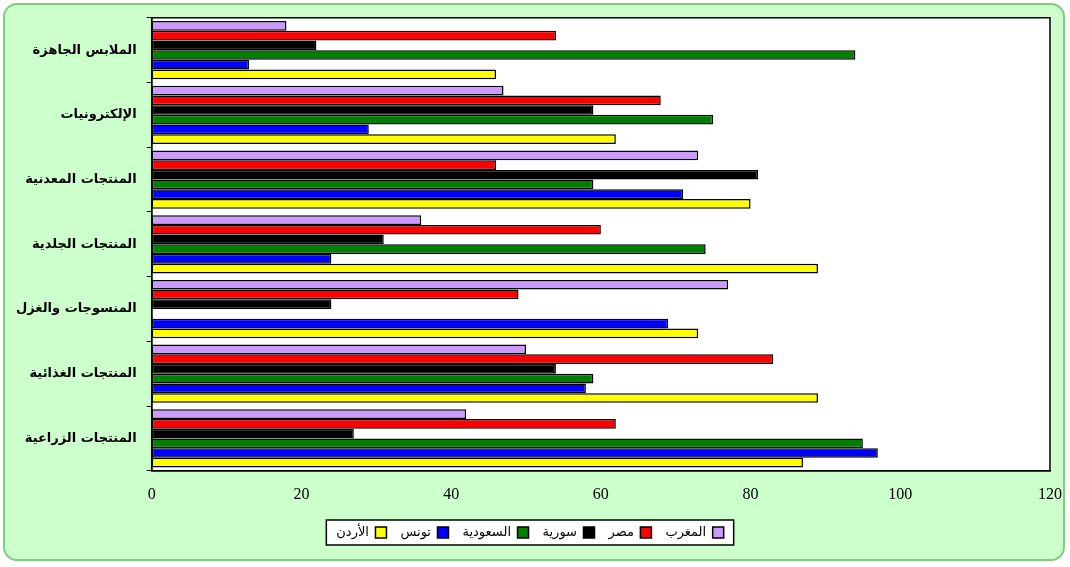 The width and height of the screenshot is (1070, 567). What do you see at coordinates (80, 437) in the screenshot?
I see `y-tick-label: المنتجات الزراعية` at bounding box center [80, 437].